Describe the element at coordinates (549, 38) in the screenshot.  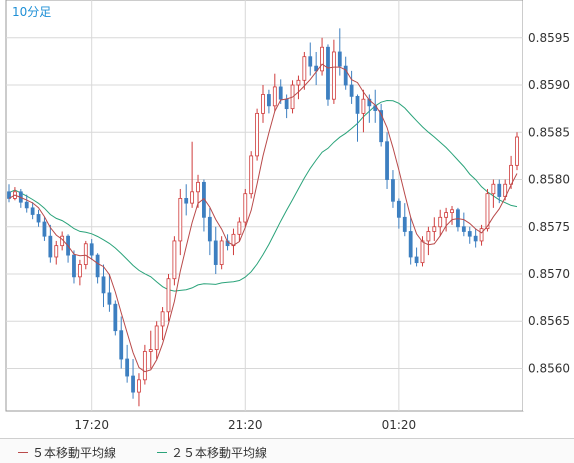
I see `y-tick-label: 0.8595` at that location.